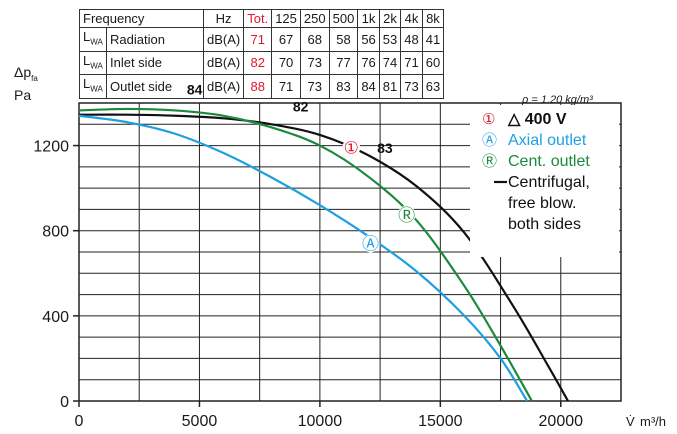 This screenshot has height=434, width=677. What do you see at coordinates (433, 18) in the screenshot?
I see `table-header-cell: 8k` at bounding box center [433, 18].